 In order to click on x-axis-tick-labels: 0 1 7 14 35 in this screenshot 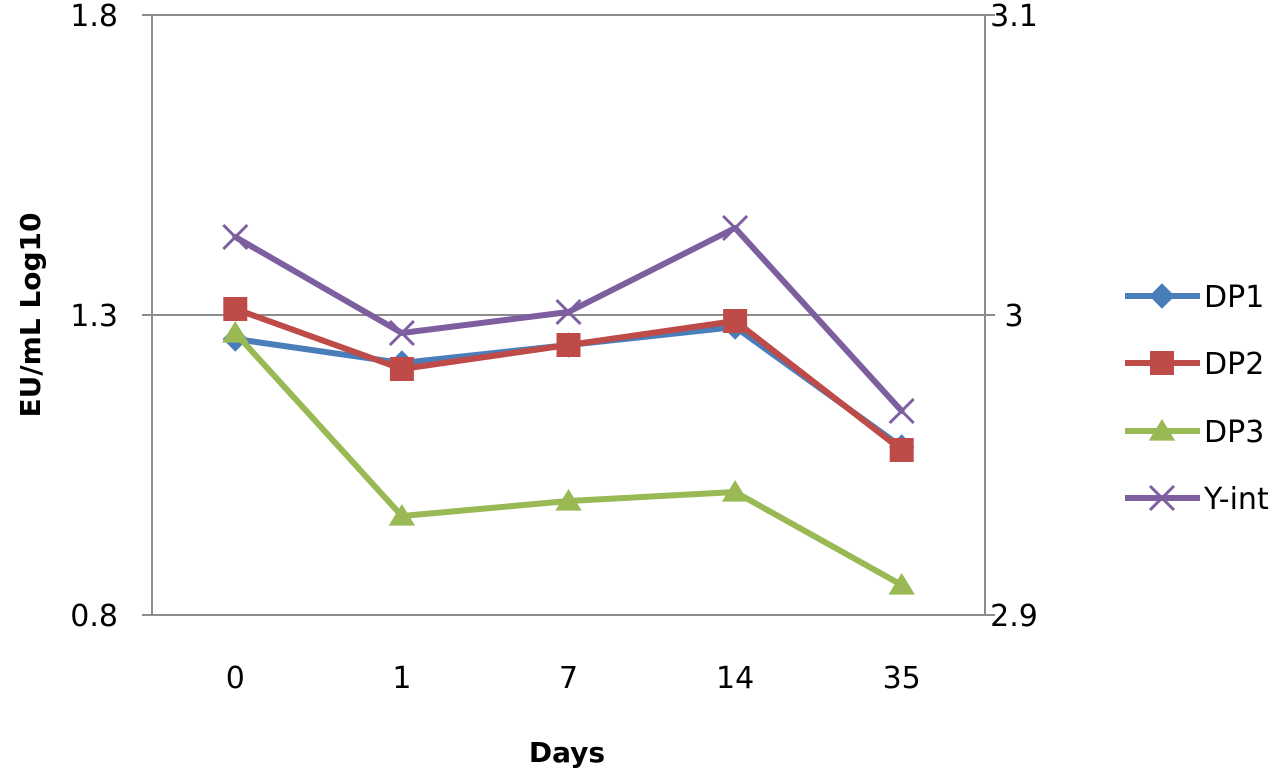, I will do `click(573, 678)`.